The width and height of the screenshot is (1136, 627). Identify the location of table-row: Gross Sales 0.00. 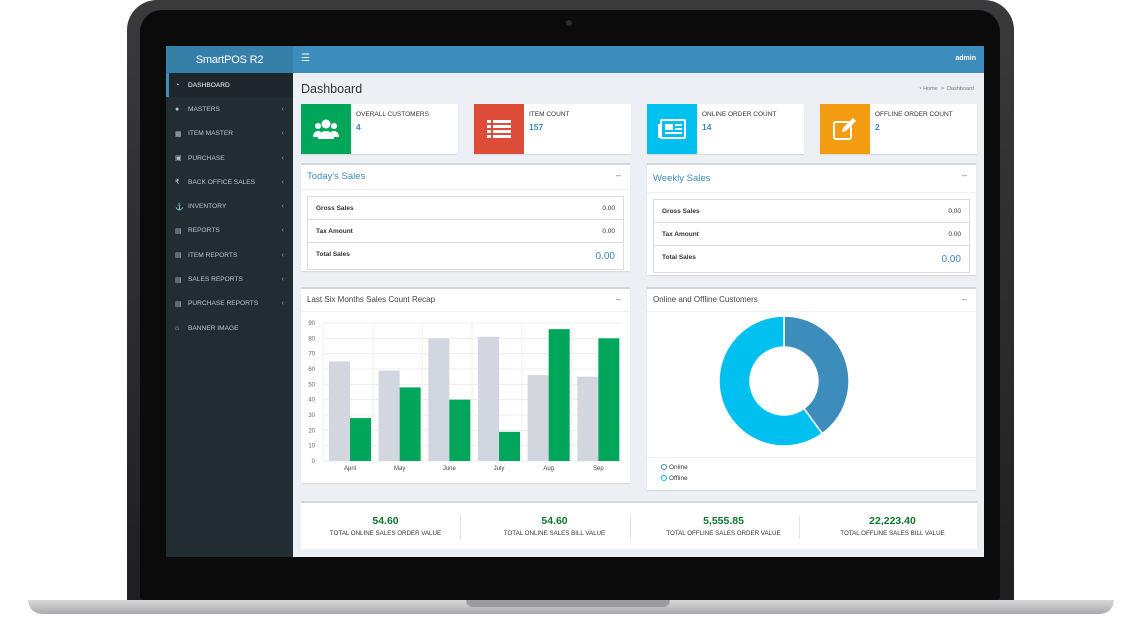
(465, 208).